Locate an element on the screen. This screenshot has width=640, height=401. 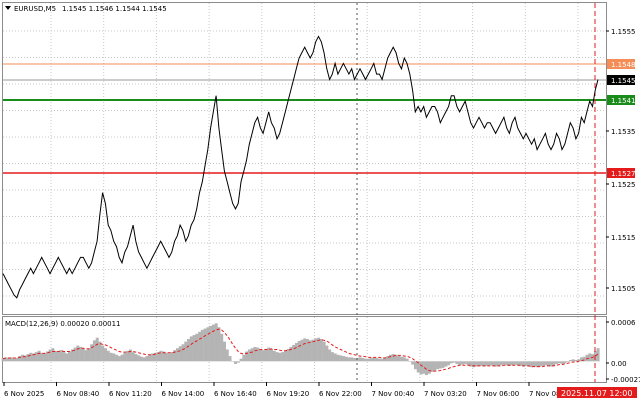
triangle-down-icon is located at coordinates (8, 8).